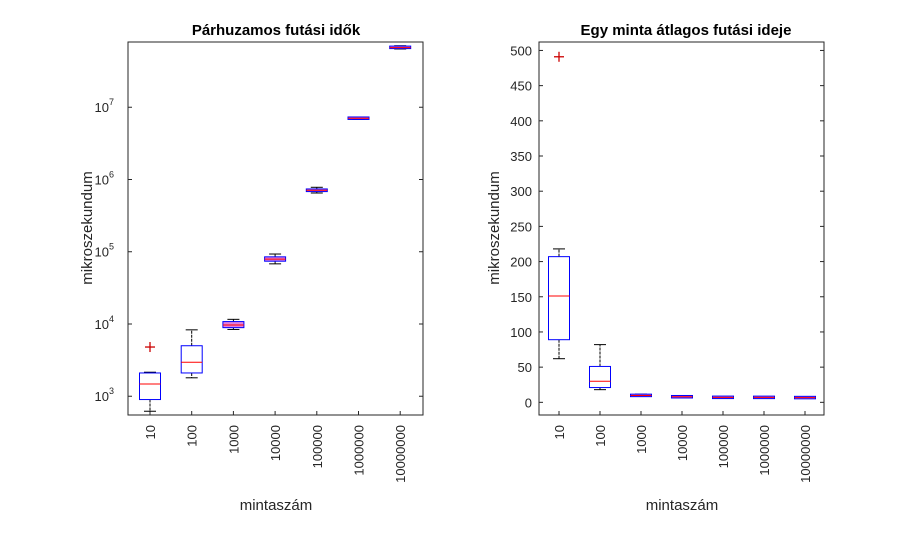 Image resolution: width=911 pixels, height=551 pixels. What do you see at coordinates (805, 454) in the screenshot?
I see `right-x-tick-label: 10000000` at bounding box center [805, 454].